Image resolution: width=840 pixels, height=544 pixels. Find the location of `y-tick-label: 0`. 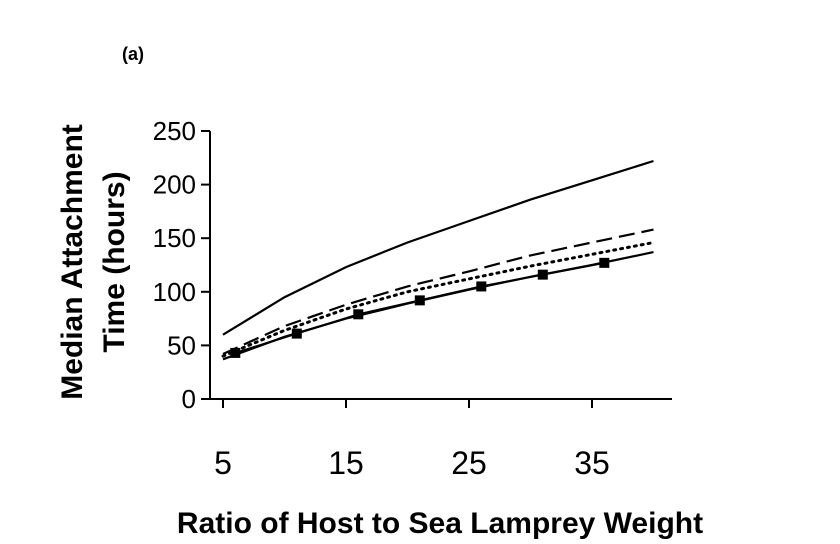

y-tick-label: 0 is located at coordinates (189, 399).